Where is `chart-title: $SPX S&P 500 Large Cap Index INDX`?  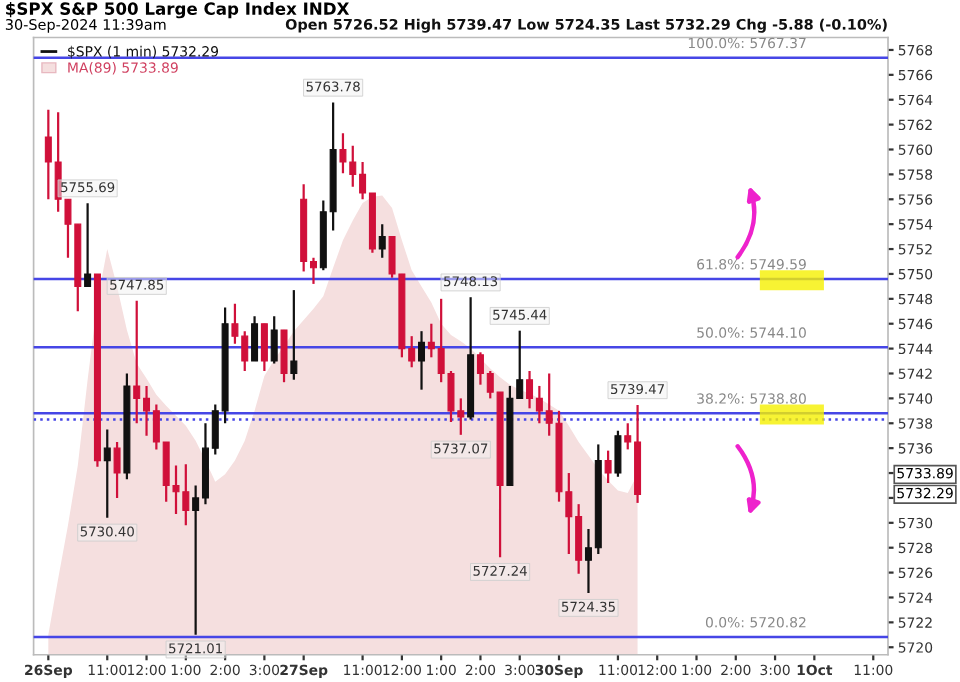 chart-title: $SPX S&P 500 Large Cap Index INDX is located at coordinates (178, 10).